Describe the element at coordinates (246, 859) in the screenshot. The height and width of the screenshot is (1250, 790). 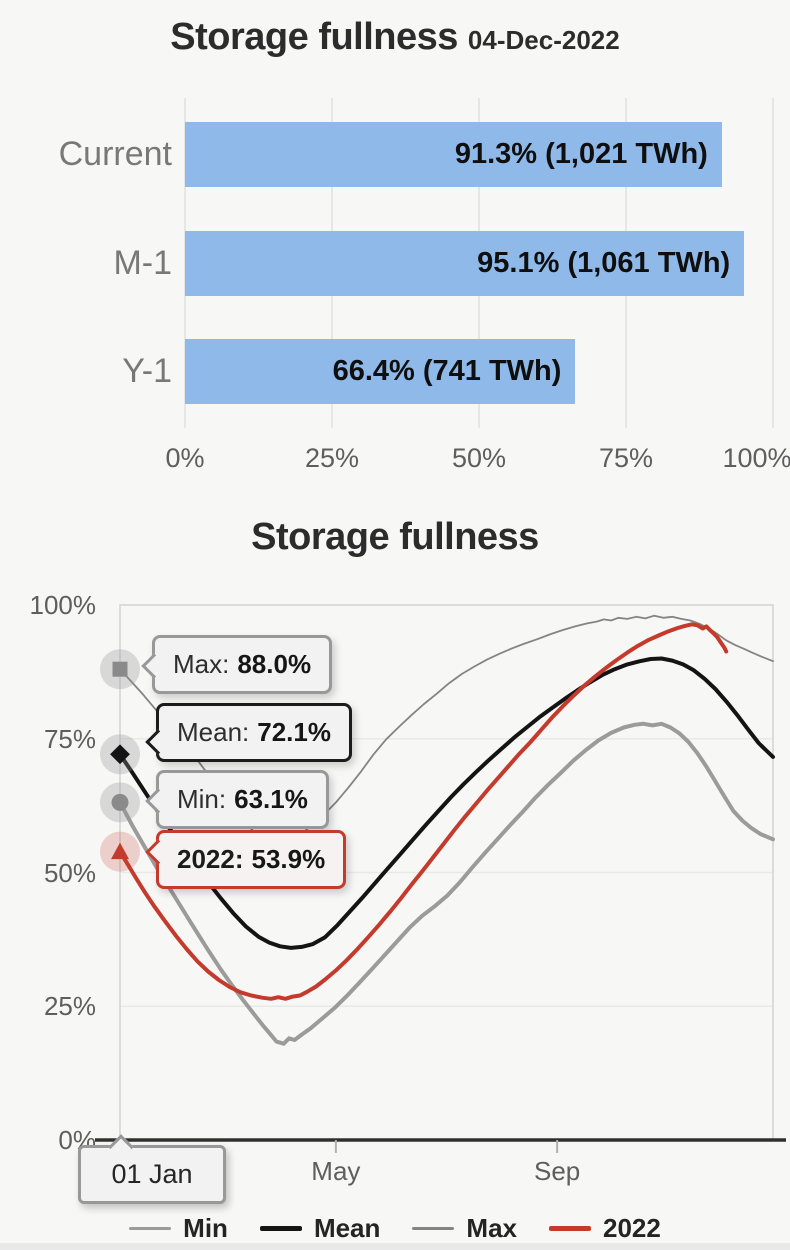
I see `tooltip-2022: 2022: 53.9%` at that location.